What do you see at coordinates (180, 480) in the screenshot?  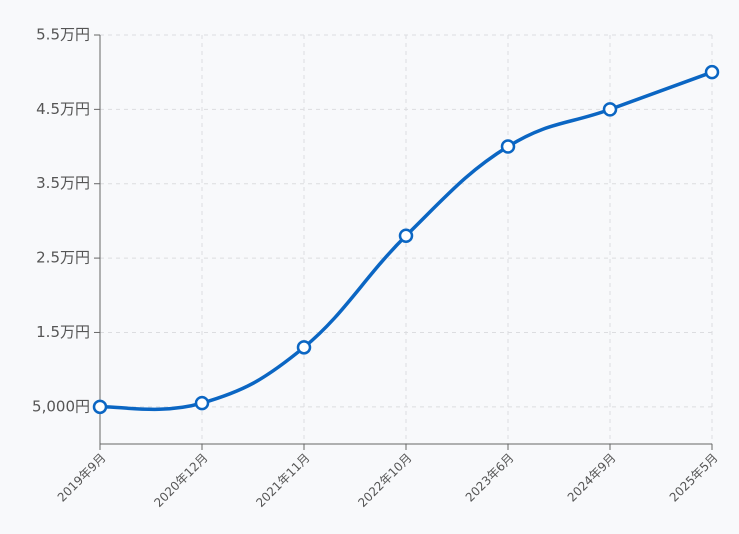 I see `x-tick-label: 2020年12月` at bounding box center [180, 480].